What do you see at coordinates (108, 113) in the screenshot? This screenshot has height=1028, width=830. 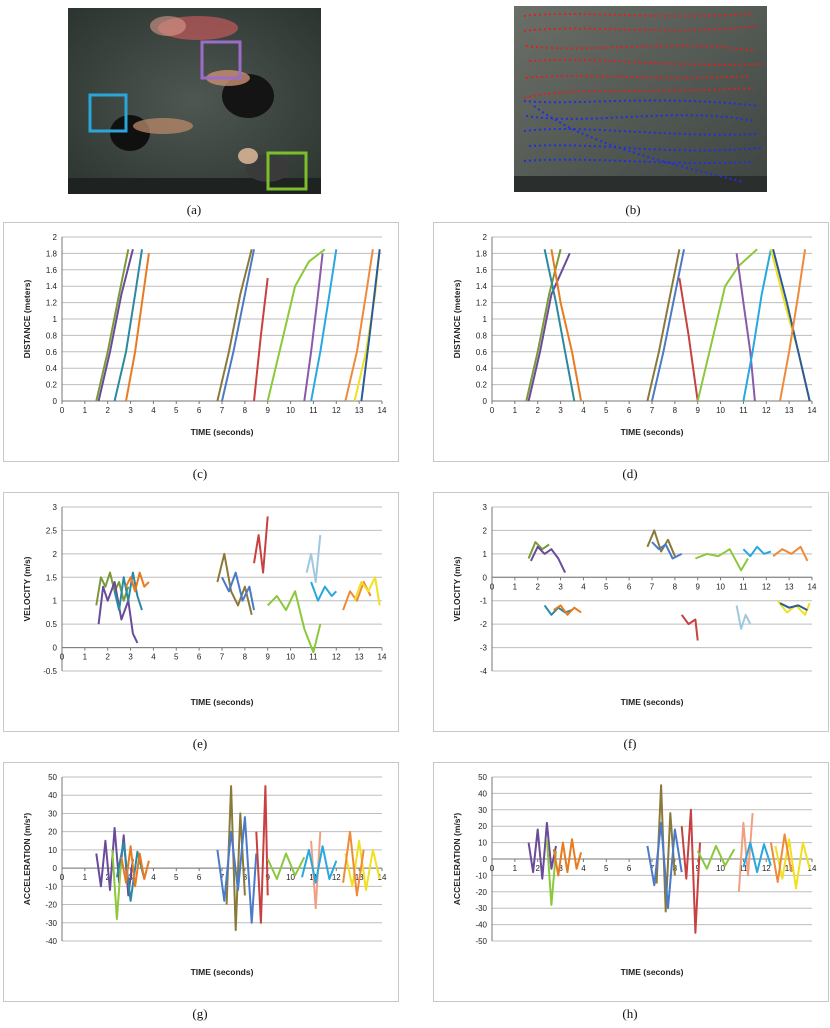 I see `box-blue` at bounding box center [108, 113].